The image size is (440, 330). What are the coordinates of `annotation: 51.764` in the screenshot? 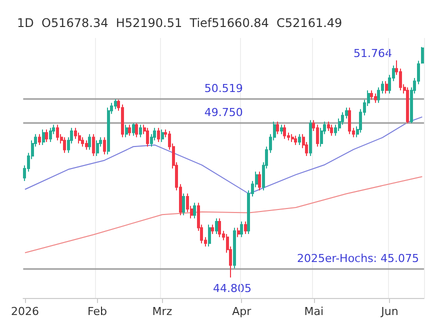 It's located at (373, 53).